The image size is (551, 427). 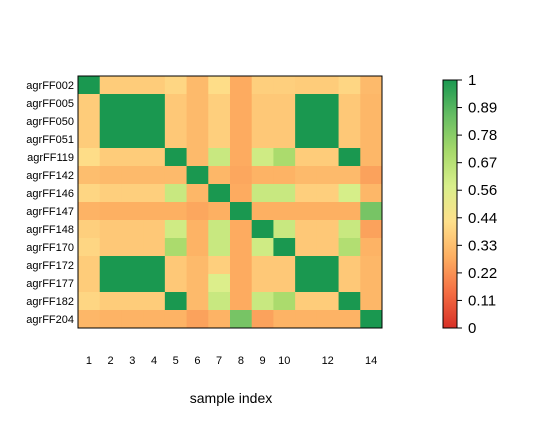 I want to click on row-label: agrFF148, so click(x=50, y=230).